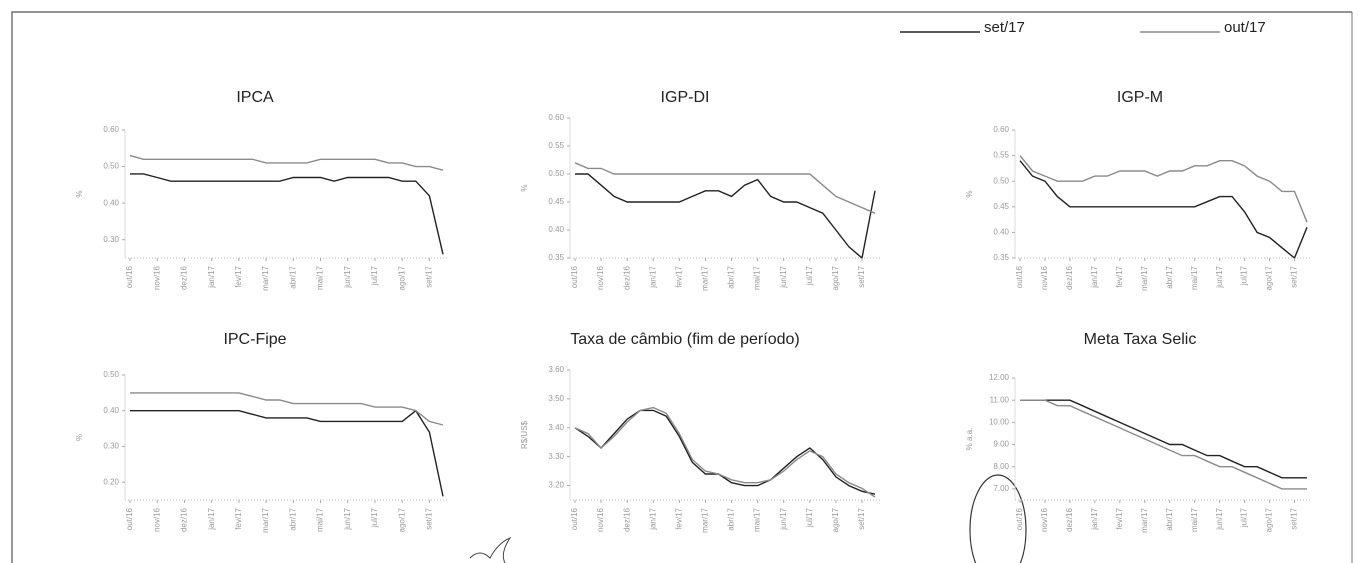 The width and height of the screenshot is (1358, 563). What do you see at coordinates (1001, 444) in the screenshot?
I see `y-tick-label: 9.00` at bounding box center [1001, 444].